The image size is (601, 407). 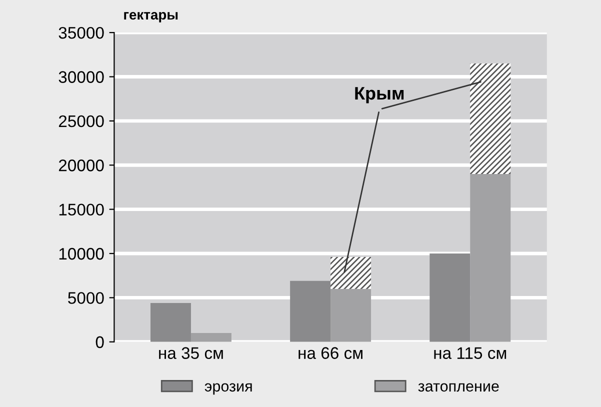 I want to click on legend-label: затопление, so click(x=458, y=387).